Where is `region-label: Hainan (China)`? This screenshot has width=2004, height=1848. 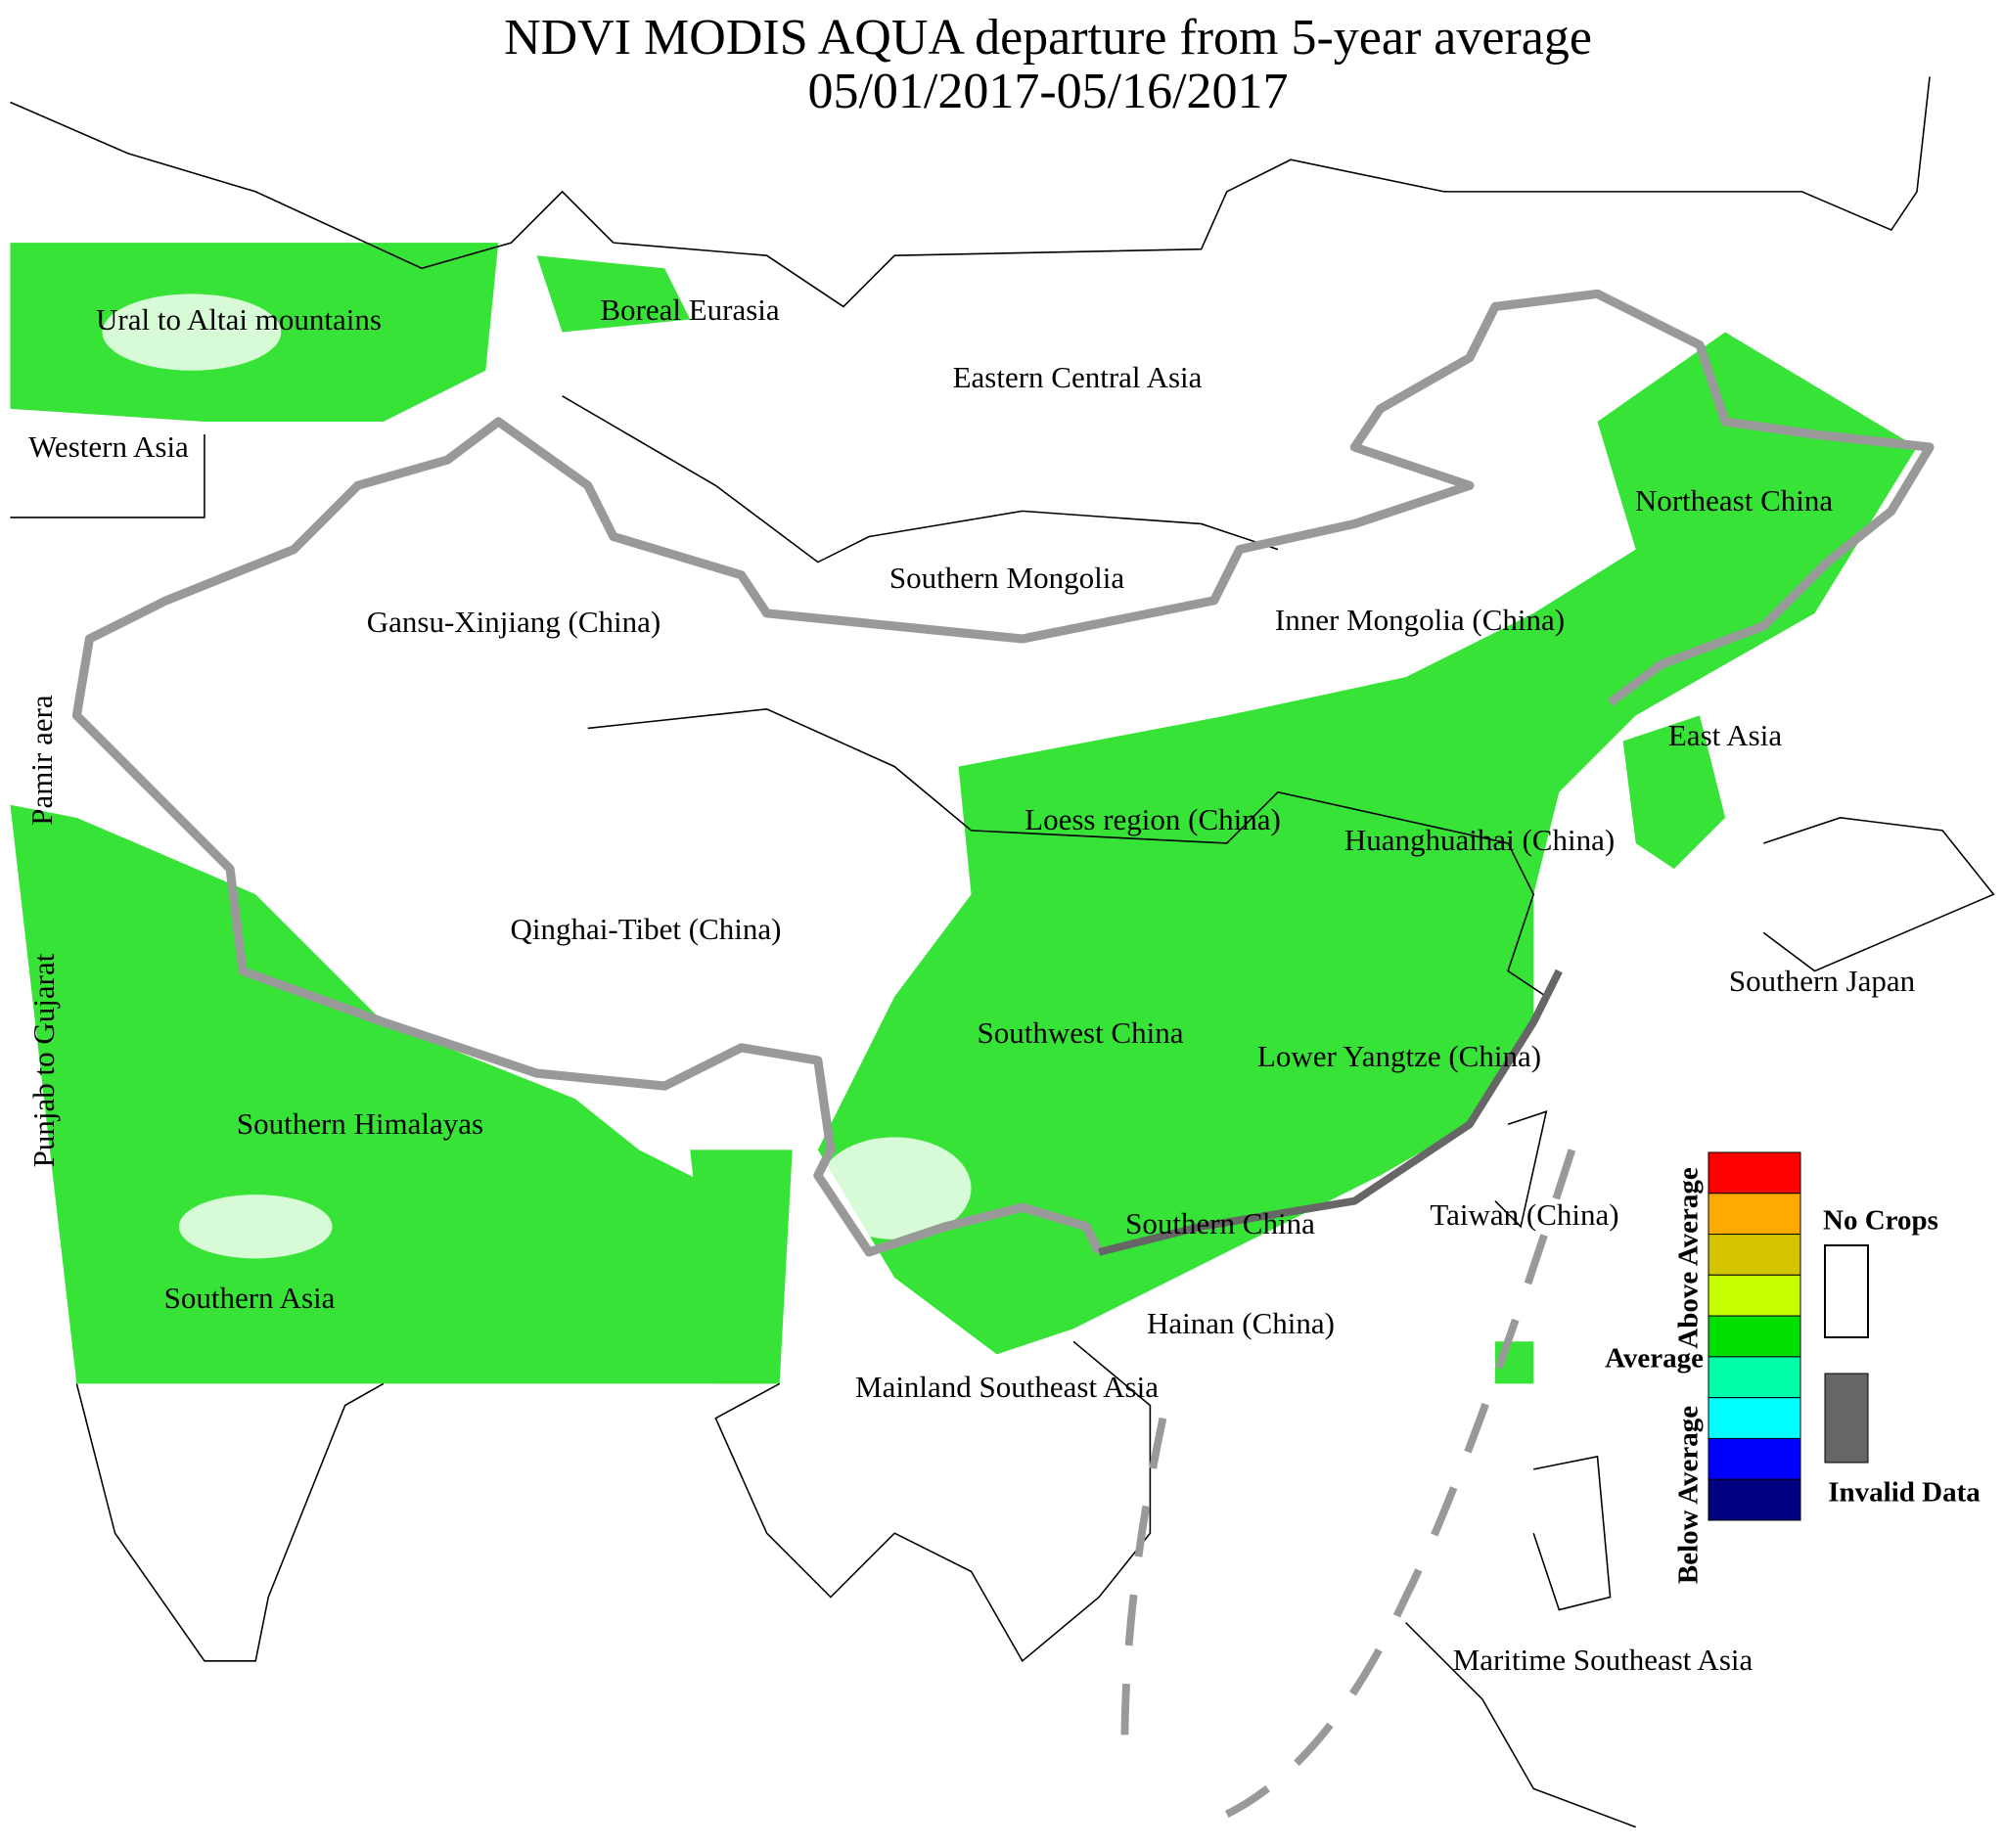 region-label: Hainan (China) is located at coordinates (1241, 1323).